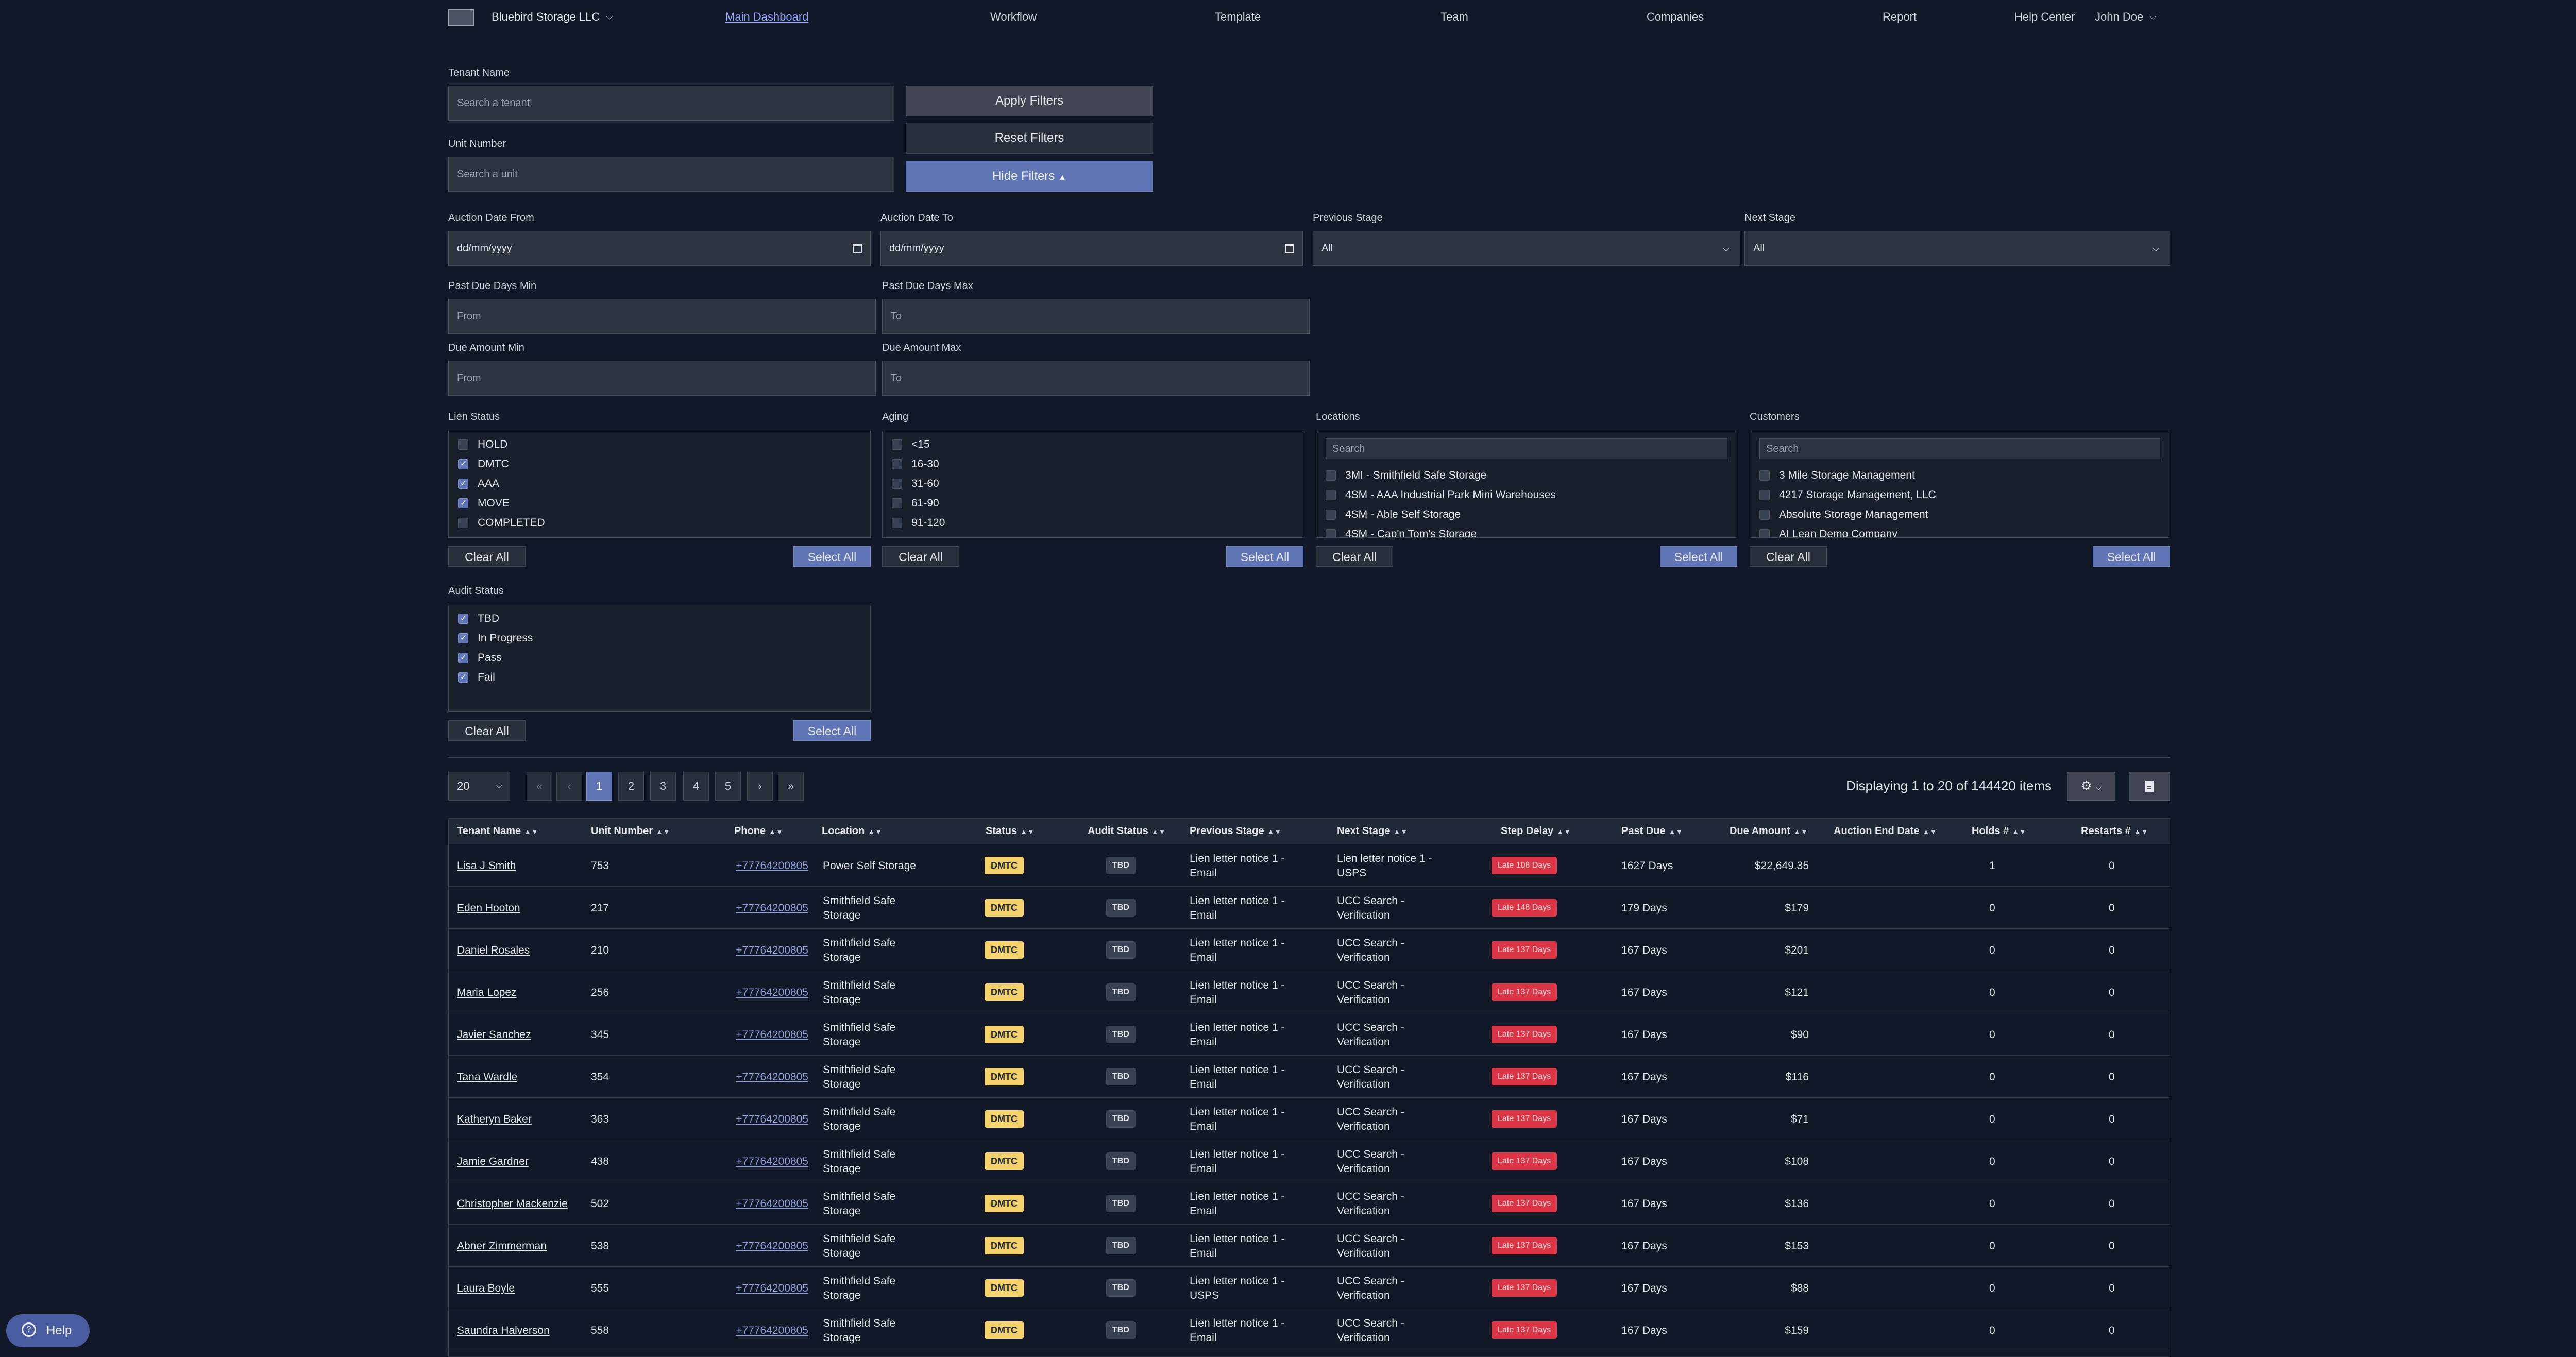 This screenshot has height=1357, width=2576. I want to click on column-header: Location ▲▼, so click(852, 831).